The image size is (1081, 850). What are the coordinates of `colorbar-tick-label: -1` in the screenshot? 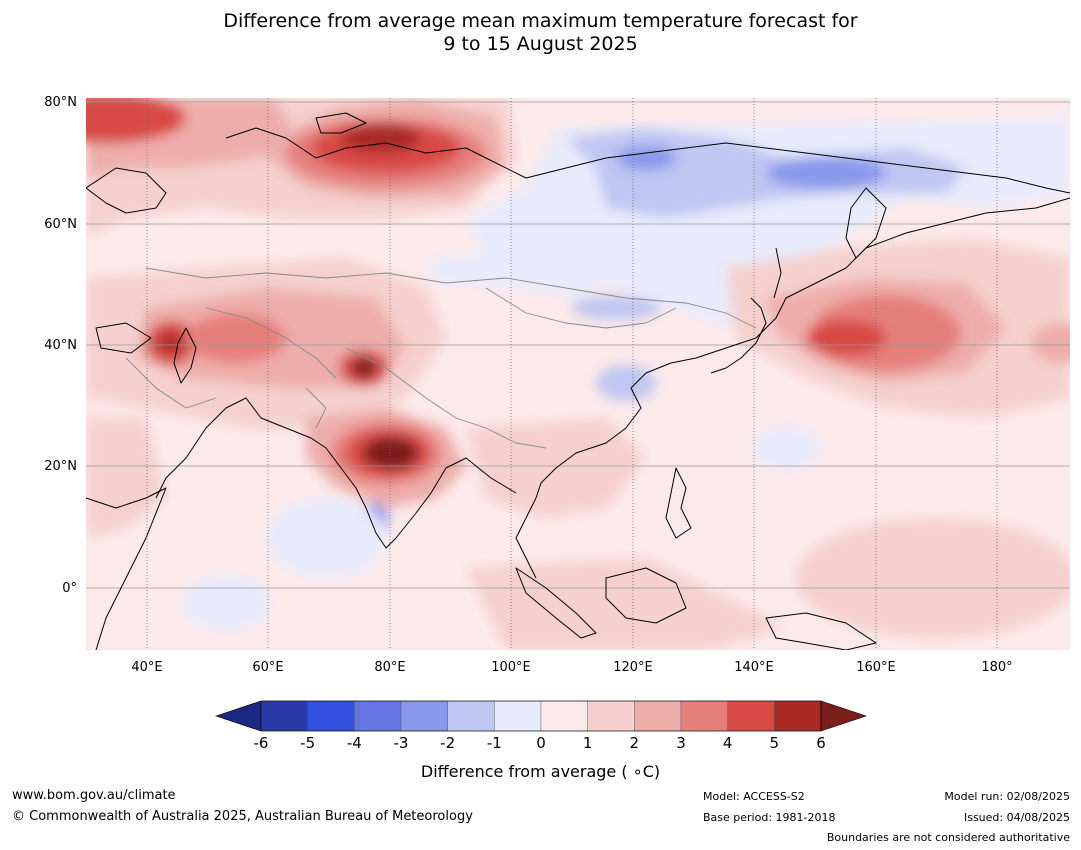 It's located at (494, 743).